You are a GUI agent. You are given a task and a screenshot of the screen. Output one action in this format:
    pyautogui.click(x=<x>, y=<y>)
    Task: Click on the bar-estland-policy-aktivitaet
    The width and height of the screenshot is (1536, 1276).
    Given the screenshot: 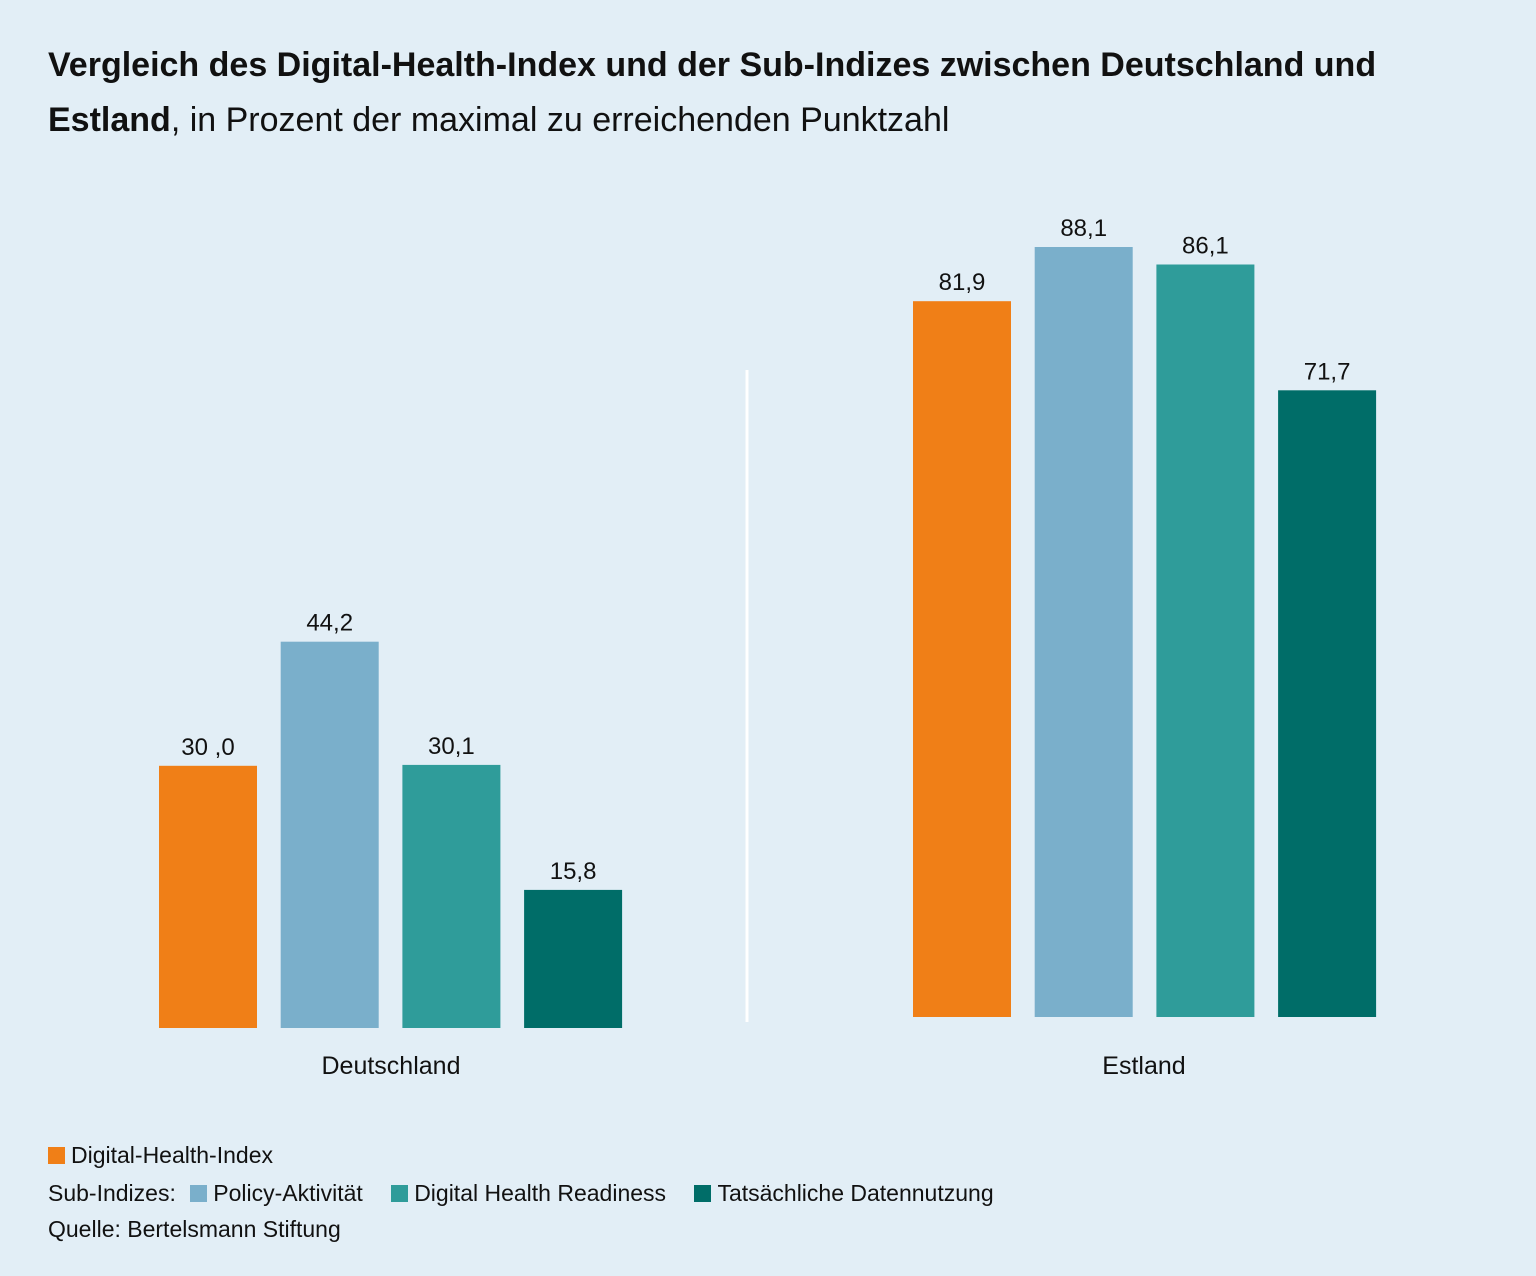 What is the action you would take?
    pyautogui.click(x=1083, y=632)
    